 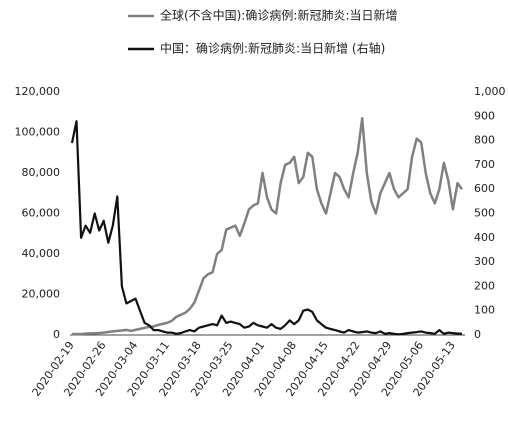 I want to click on y2-tick-label: 300, so click(x=484, y=261).